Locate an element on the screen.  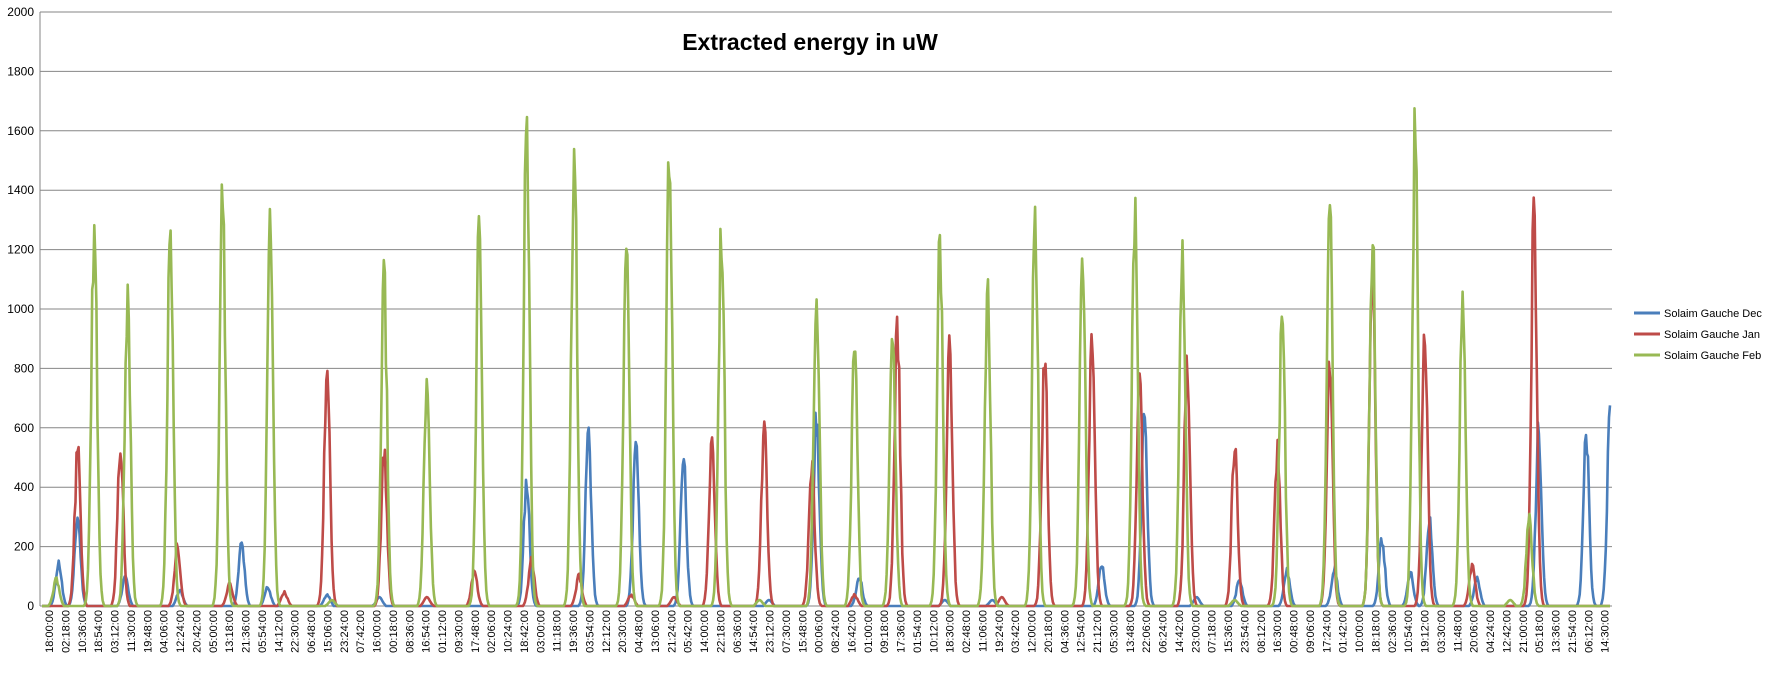
x-tick-label: 18:00:00 is located at coordinates (50, 631).